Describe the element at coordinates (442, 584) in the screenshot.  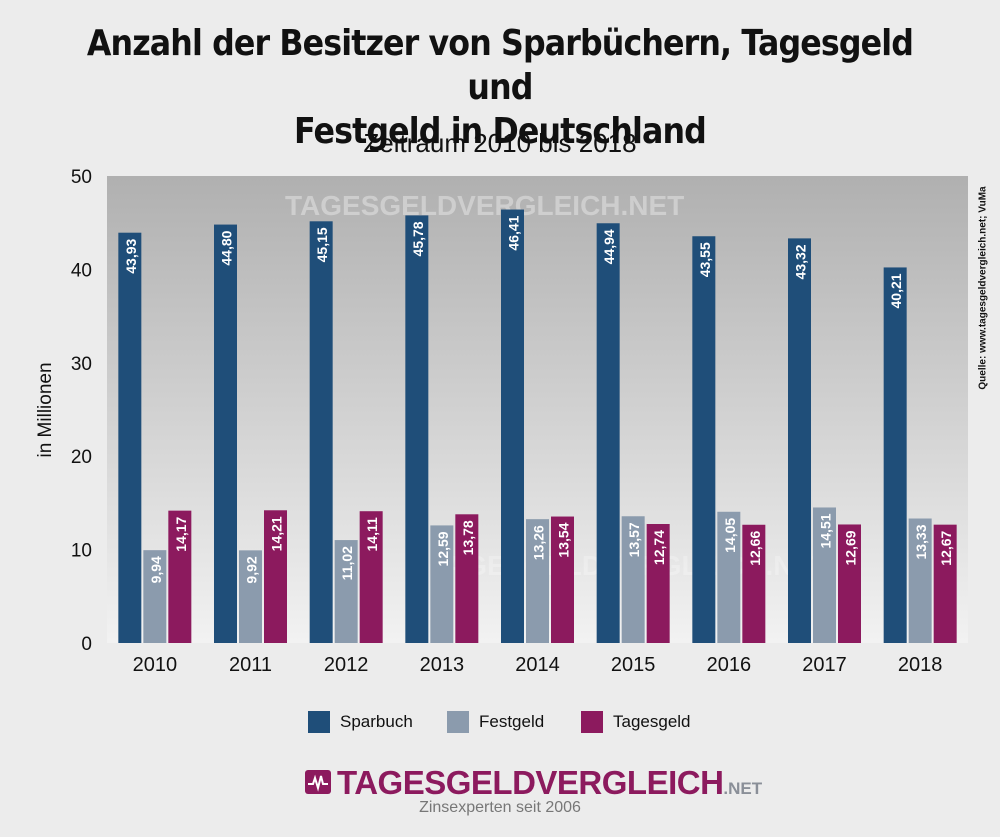
I see `bar-festgeld-2013` at that location.